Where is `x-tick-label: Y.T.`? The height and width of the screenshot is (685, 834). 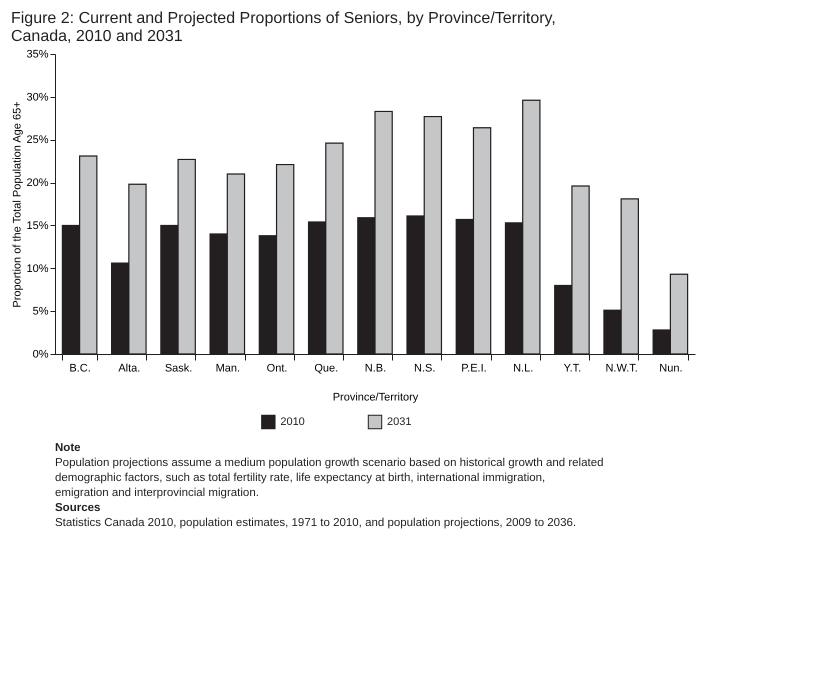 x-tick-label: Y.T. is located at coordinates (573, 368).